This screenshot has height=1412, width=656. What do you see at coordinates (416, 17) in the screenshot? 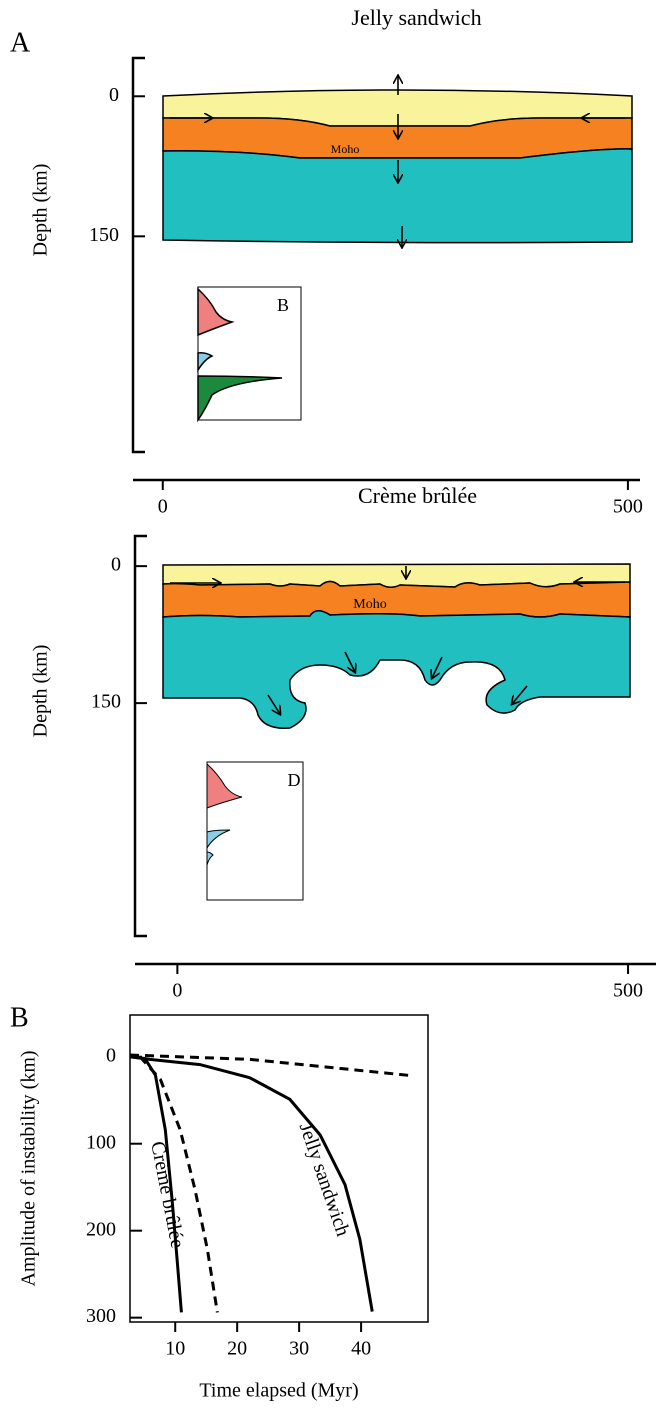
I see `panel-title: Jelly sandwich` at bounding box center [416, 17].